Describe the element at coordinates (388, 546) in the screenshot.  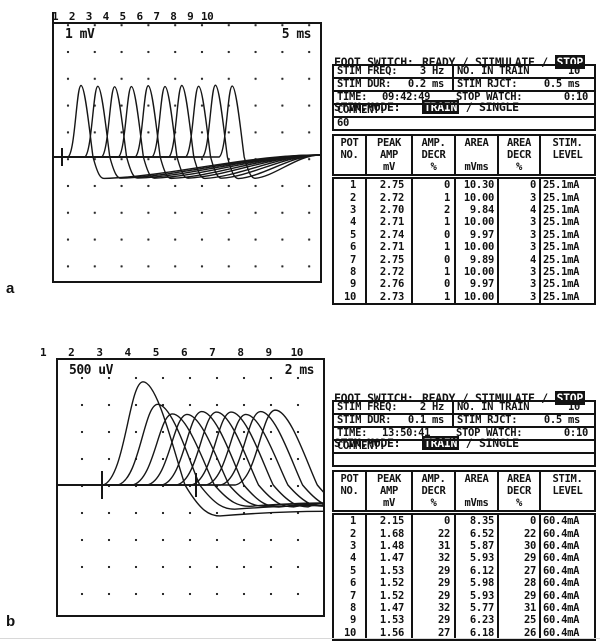
I see `table-cell: 1.48` at that location.